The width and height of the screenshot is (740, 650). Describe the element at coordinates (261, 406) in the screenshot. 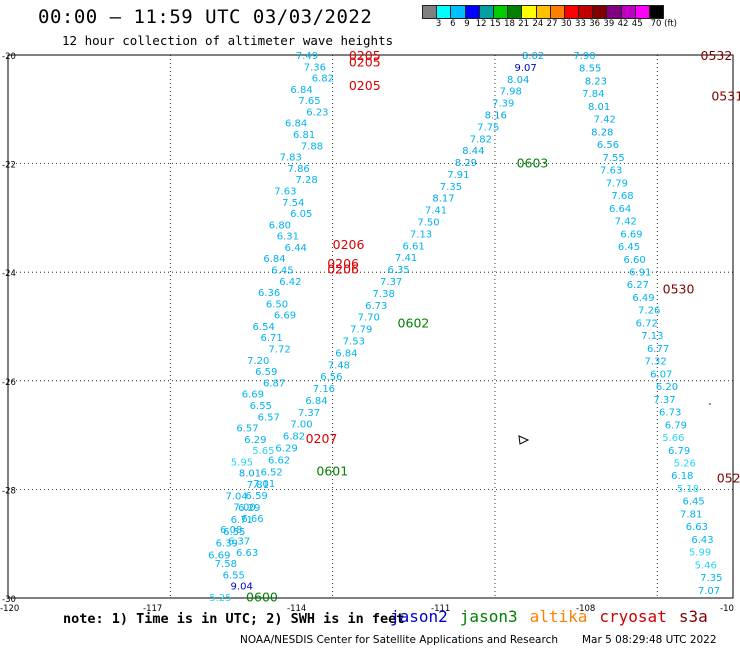

I see `swh-value: 6.55` at that location.